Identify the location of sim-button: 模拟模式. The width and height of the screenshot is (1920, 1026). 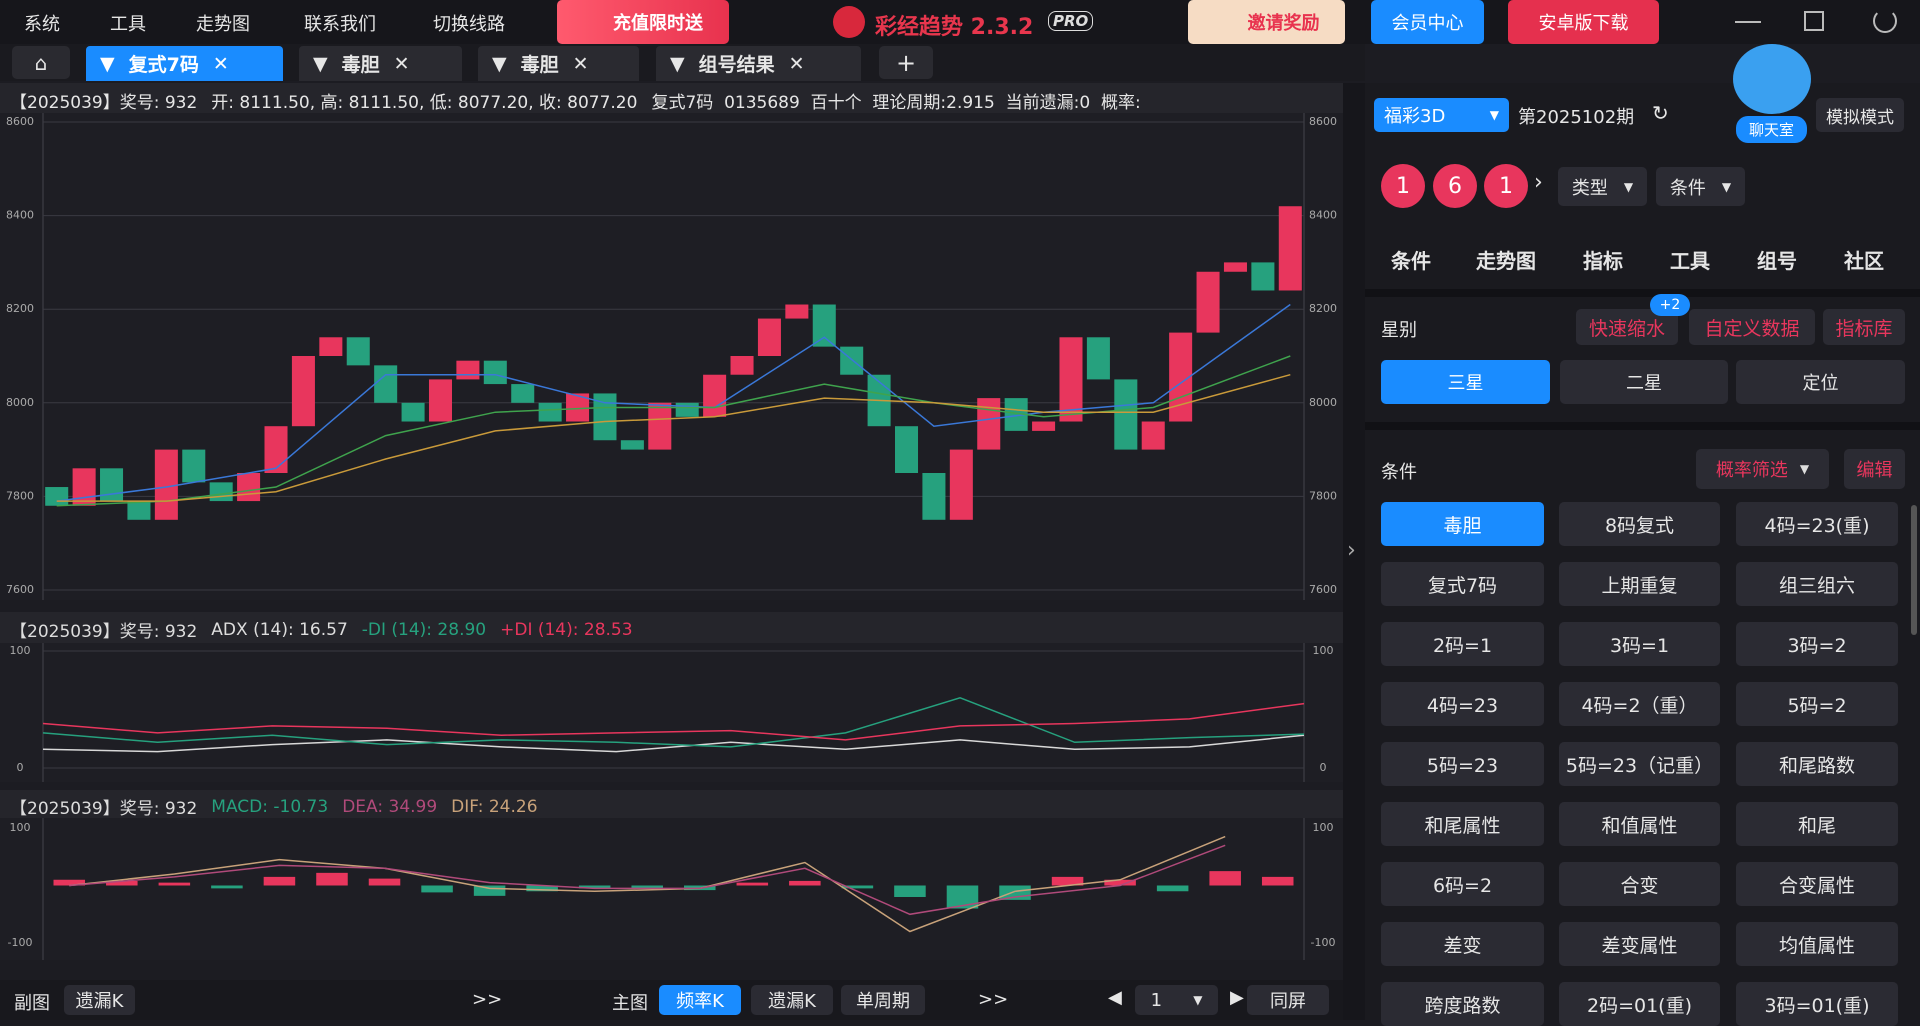
(1860, 115).